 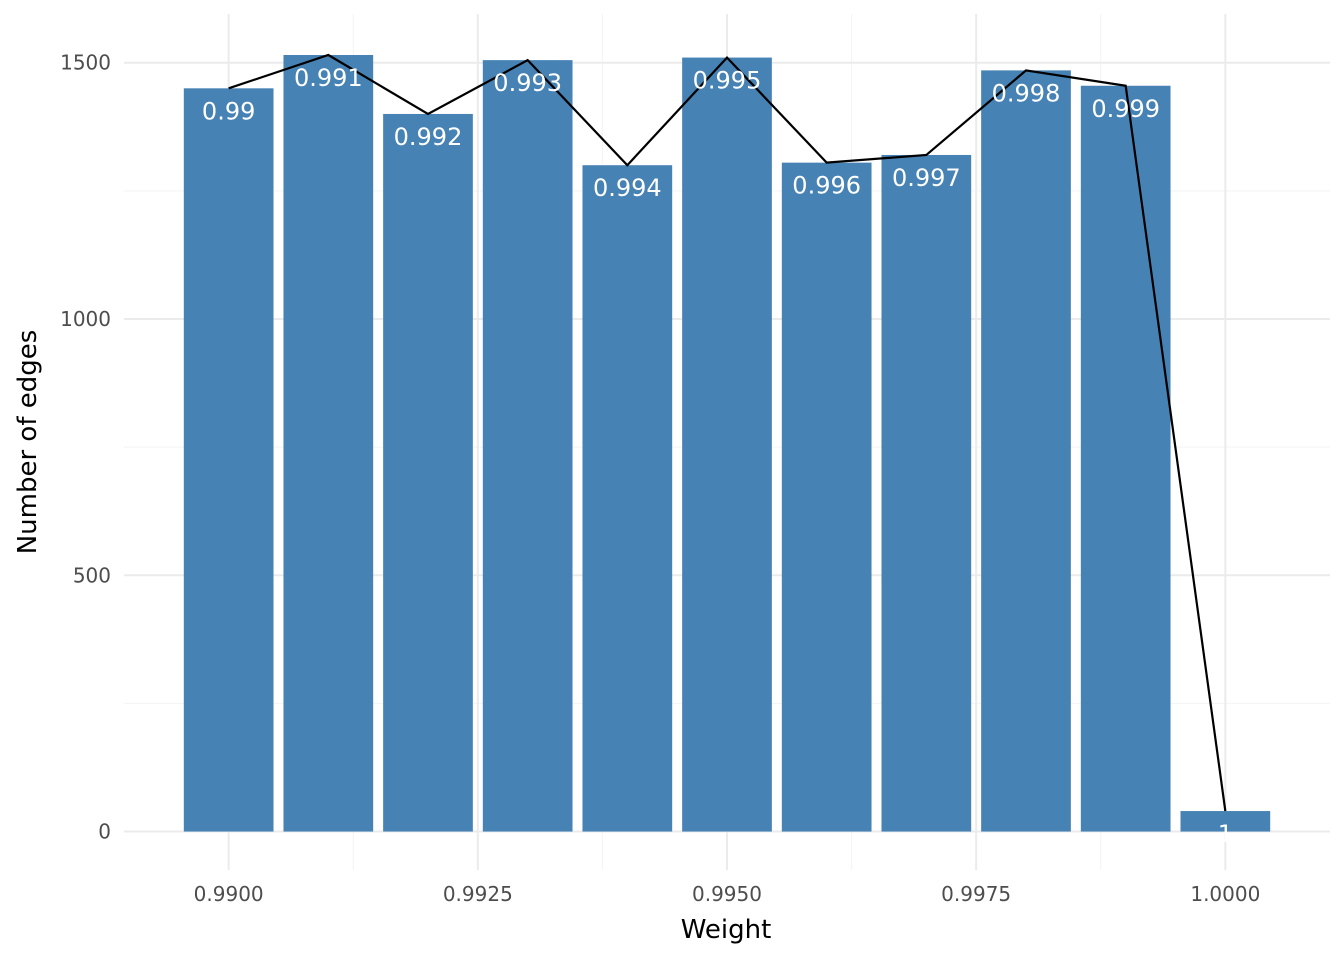 What do you see at coordinates (228, 111) in the screenshot?
I see `bar-label: 0.99` at bounding box center [228, 111].